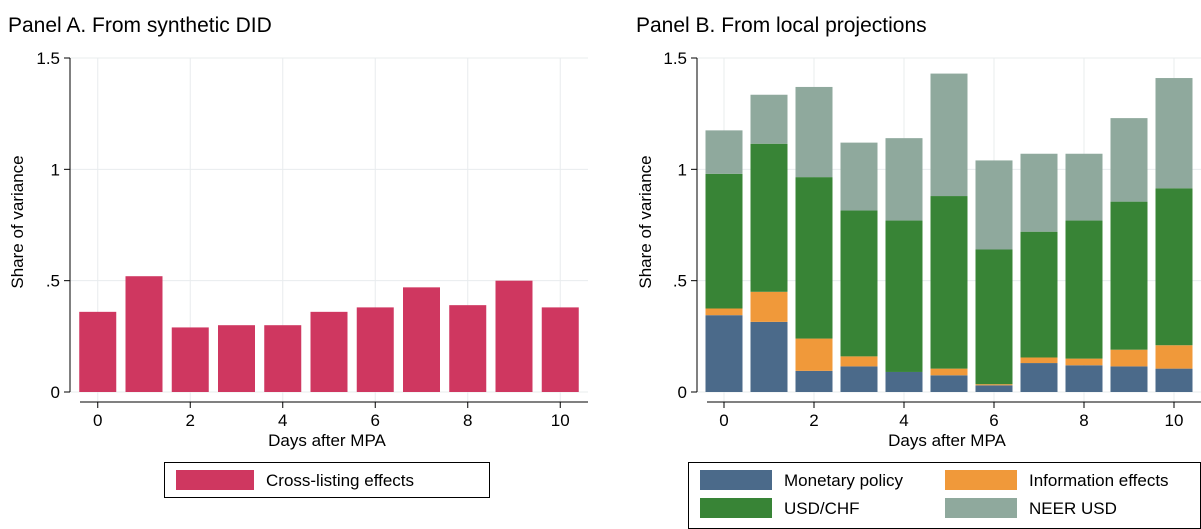 The image size is (1201, 529). I want to click on panel-a-xtick-label: 6, so click(375, 420).